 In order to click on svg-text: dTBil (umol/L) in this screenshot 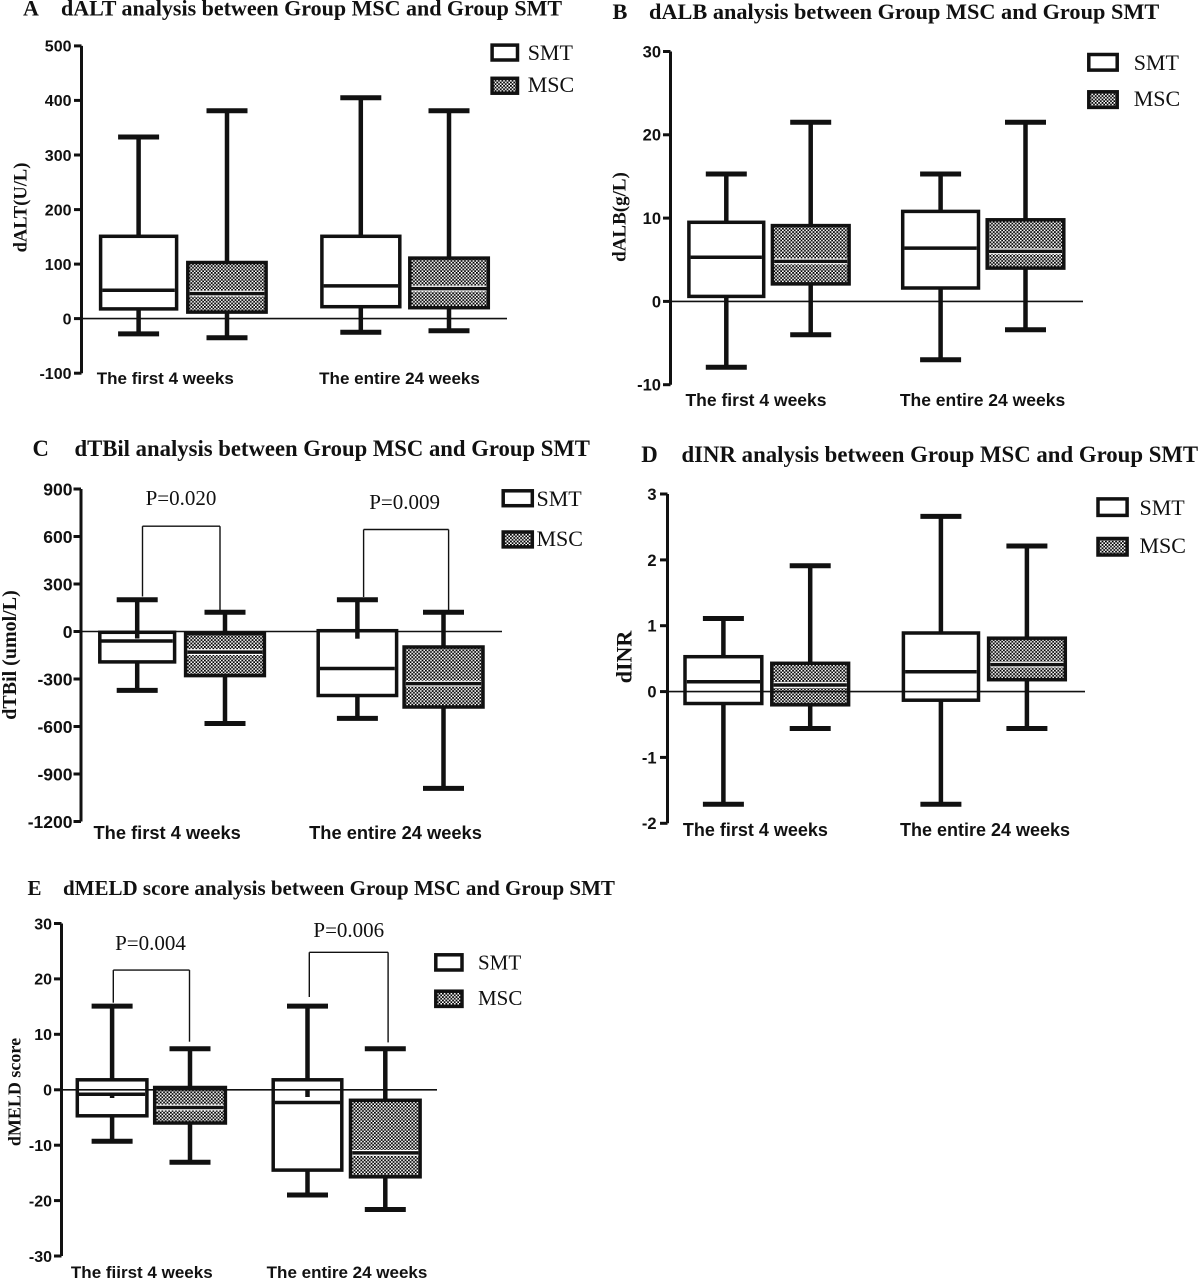, I will do `click(10, 654)`.